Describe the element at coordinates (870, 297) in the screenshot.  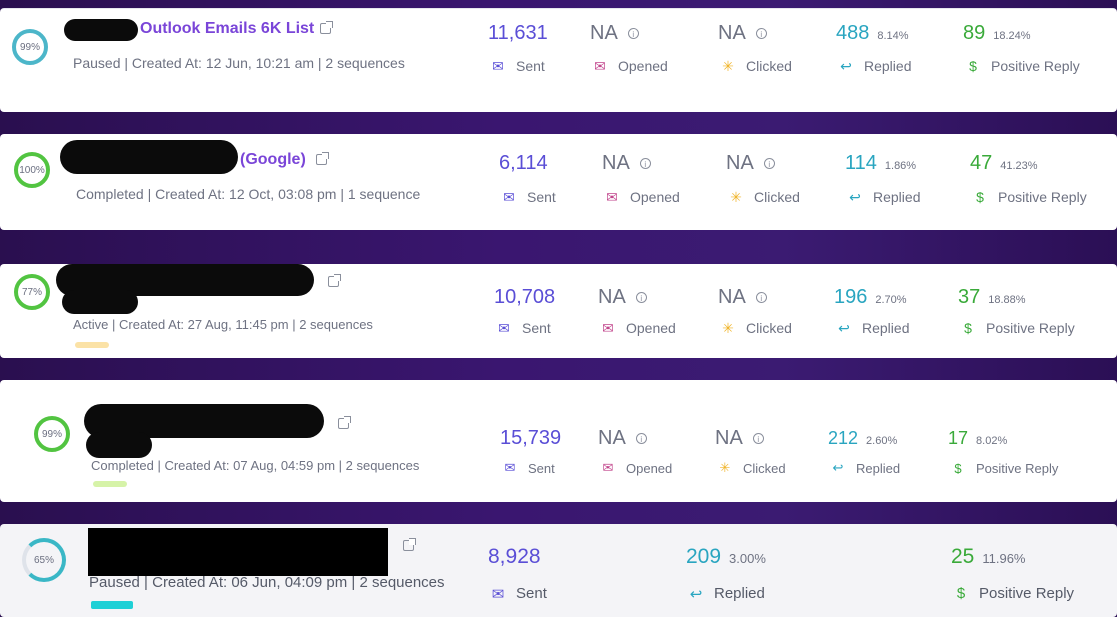
I see `replied-count: 196 2.70%` at that location.